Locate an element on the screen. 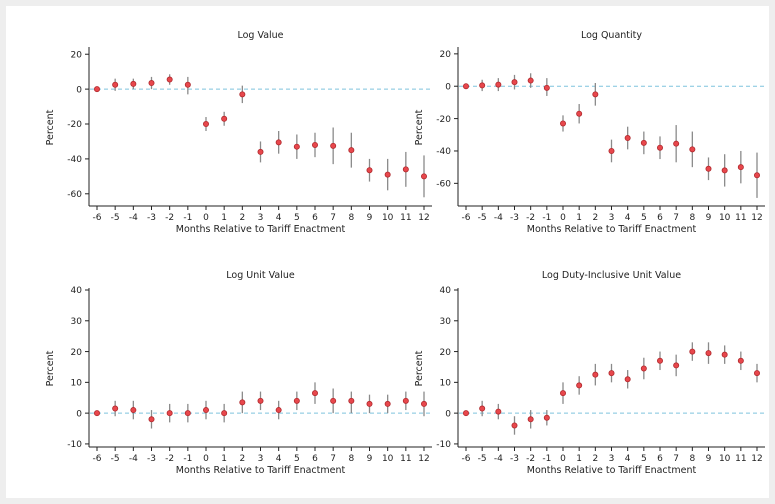 This screenshot has height=504, width=775. chart-title: Log Value is located at coordinates (260, 35).